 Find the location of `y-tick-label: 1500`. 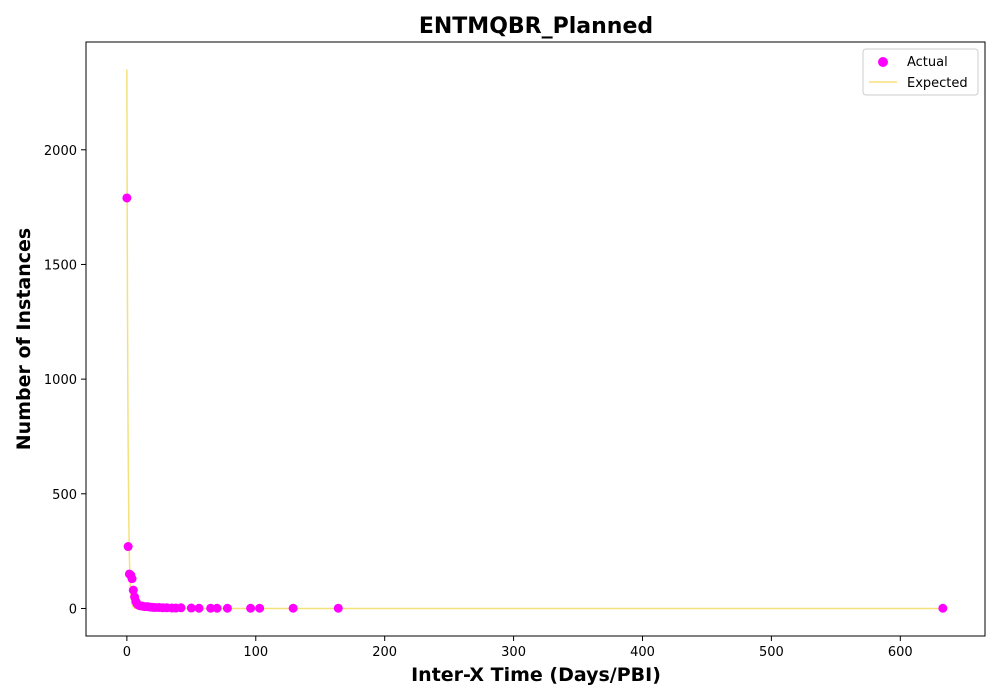

y-tick-label: 1500 is located at coordinates (60, 265).